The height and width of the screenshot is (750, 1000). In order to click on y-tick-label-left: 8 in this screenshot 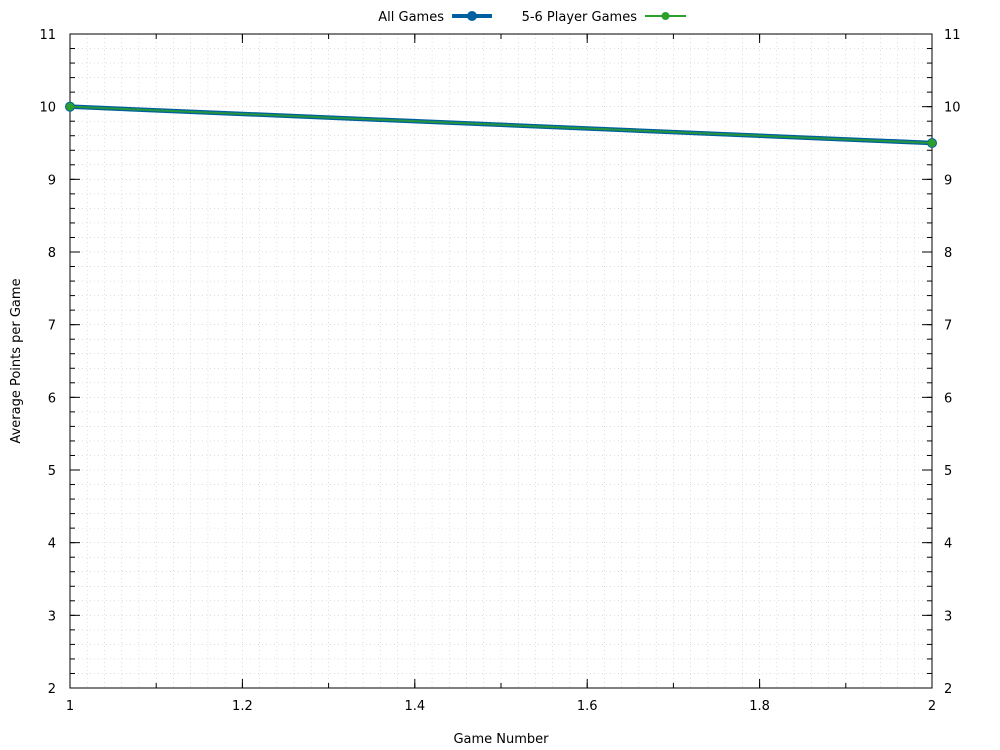, I will do `click(52, 253)`.